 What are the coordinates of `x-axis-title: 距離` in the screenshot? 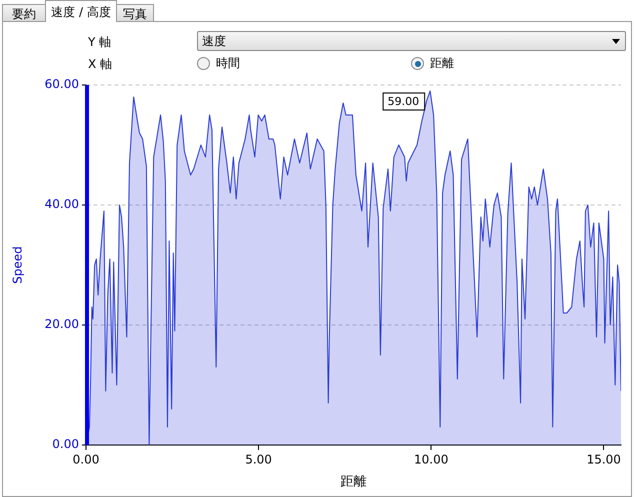 It's located at (353, 482).